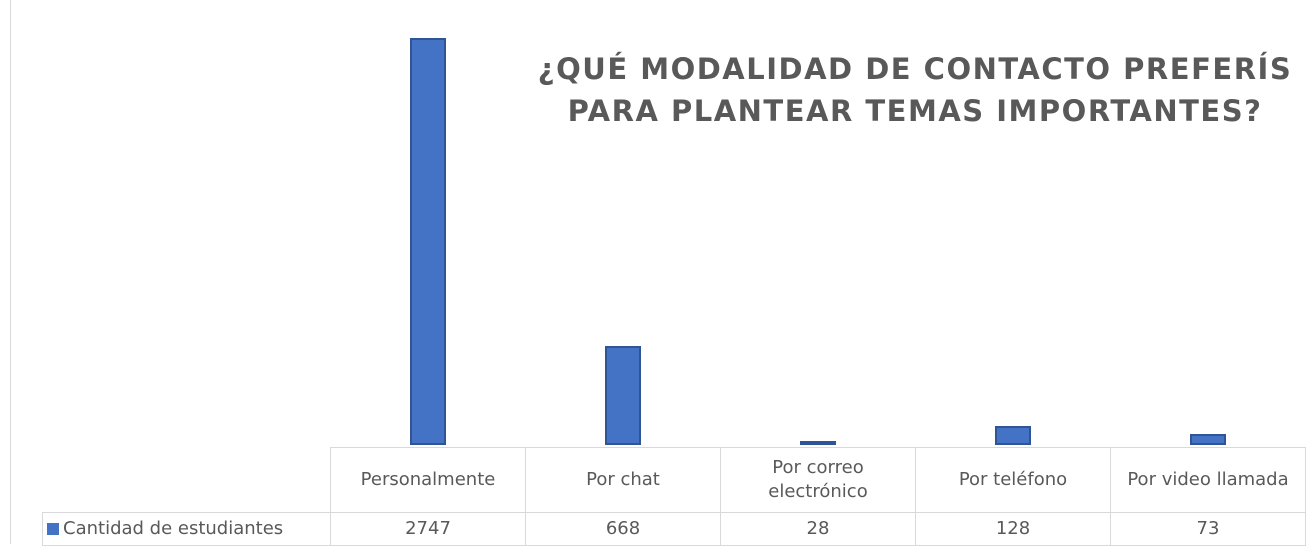 This screenshot has height=546, width=1308. What do you see at coordinates (428, 480) in the screenshot?
I see `category-cell: Personalmente` at bounding box center [428, 480].